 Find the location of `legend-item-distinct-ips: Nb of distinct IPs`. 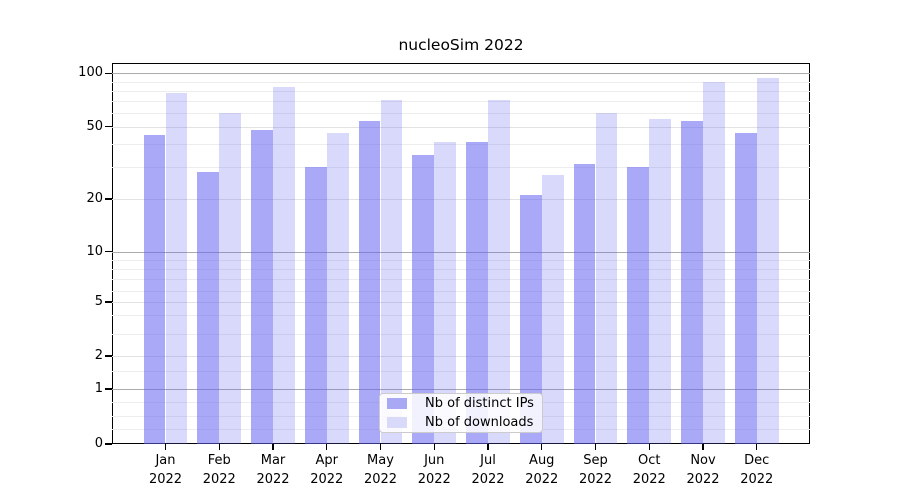

legend-item-distinct-ips: Nb of distinct IPs is located at coordinates (461, 403).